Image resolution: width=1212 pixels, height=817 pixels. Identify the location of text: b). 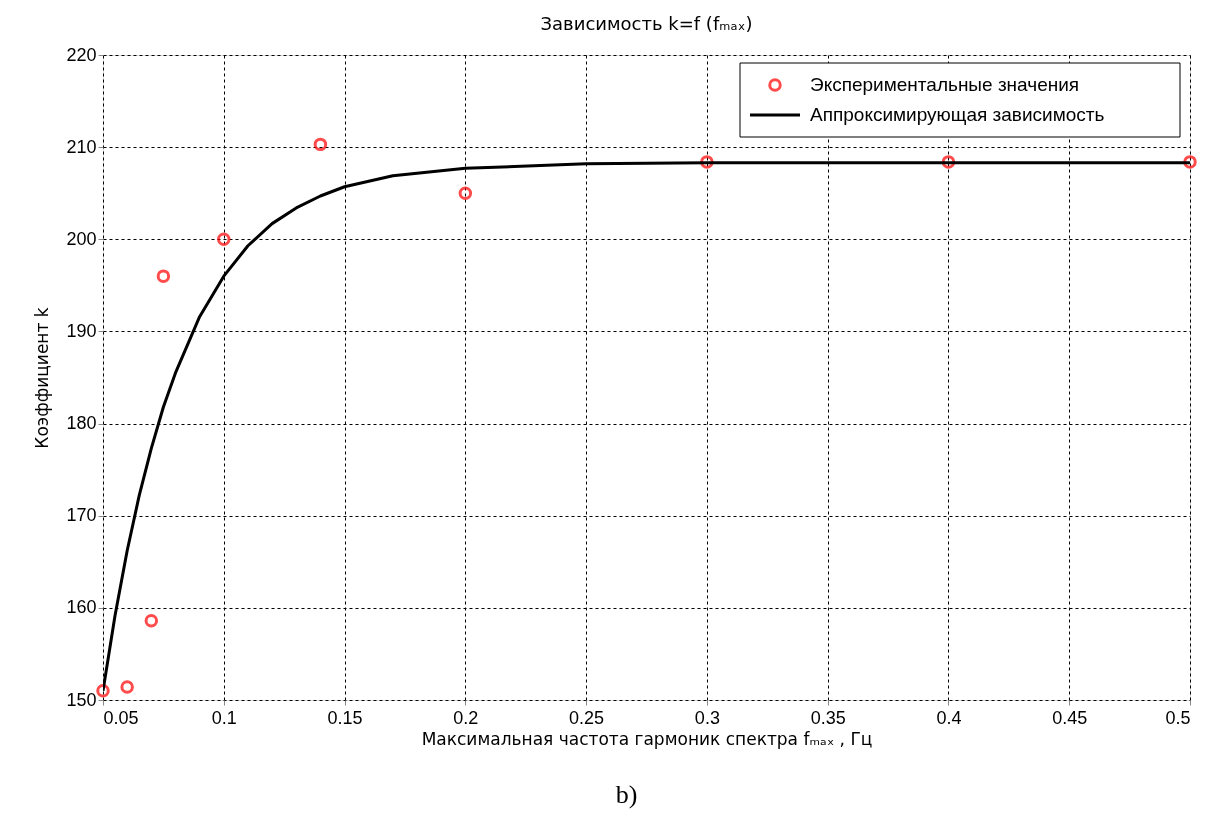
(626, 794).